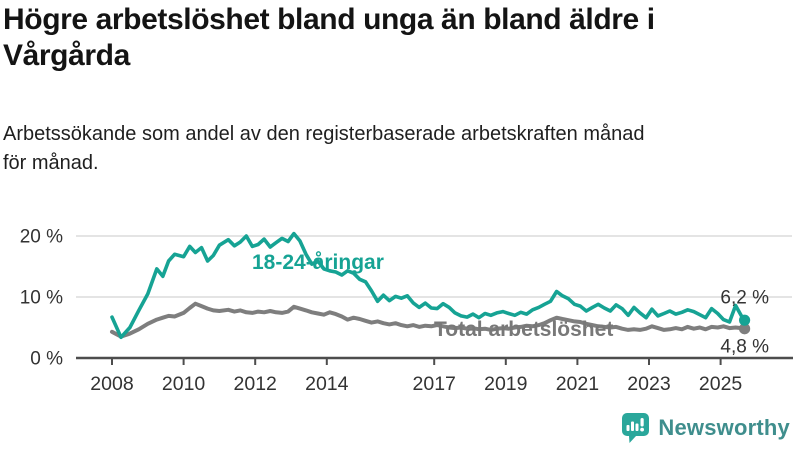  I want to click on page-title-line2: Vårgårda, so click(66, 55).